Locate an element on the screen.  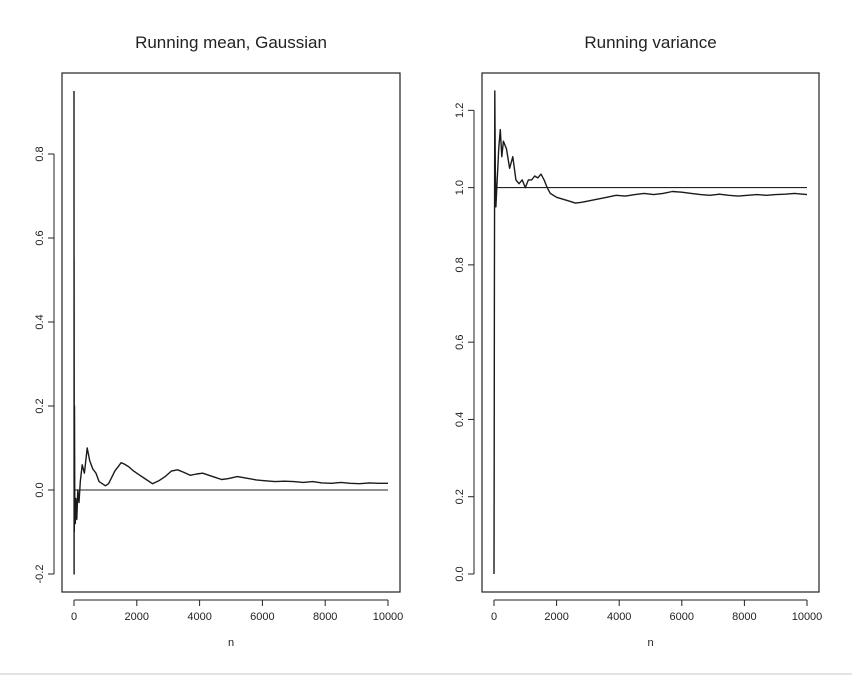
variance-x-tick-label: 2000 is located at coordinates (556, 617).